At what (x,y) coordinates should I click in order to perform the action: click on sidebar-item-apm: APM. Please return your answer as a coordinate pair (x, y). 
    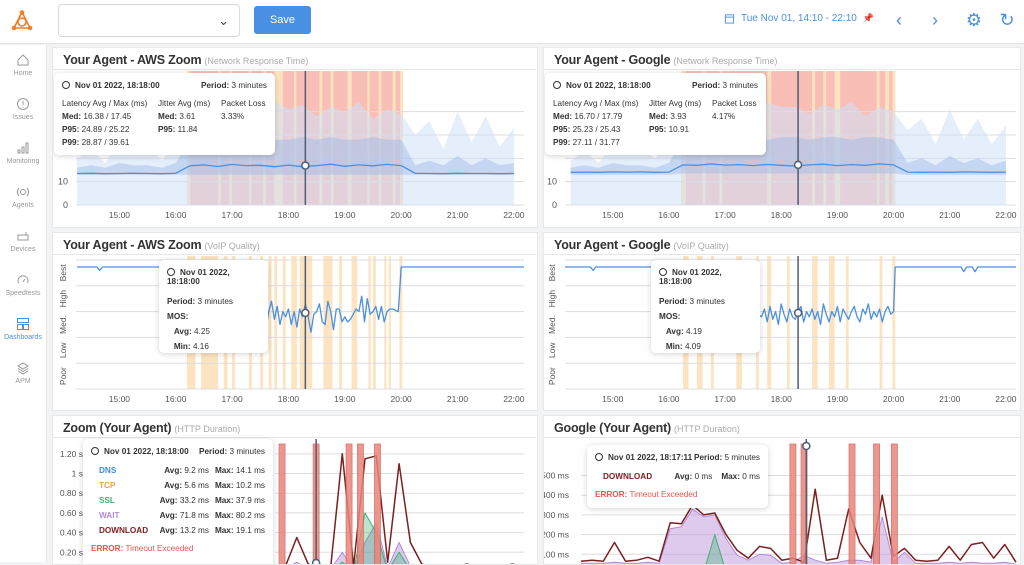
    Looking at the image, I should click on (23, 381).